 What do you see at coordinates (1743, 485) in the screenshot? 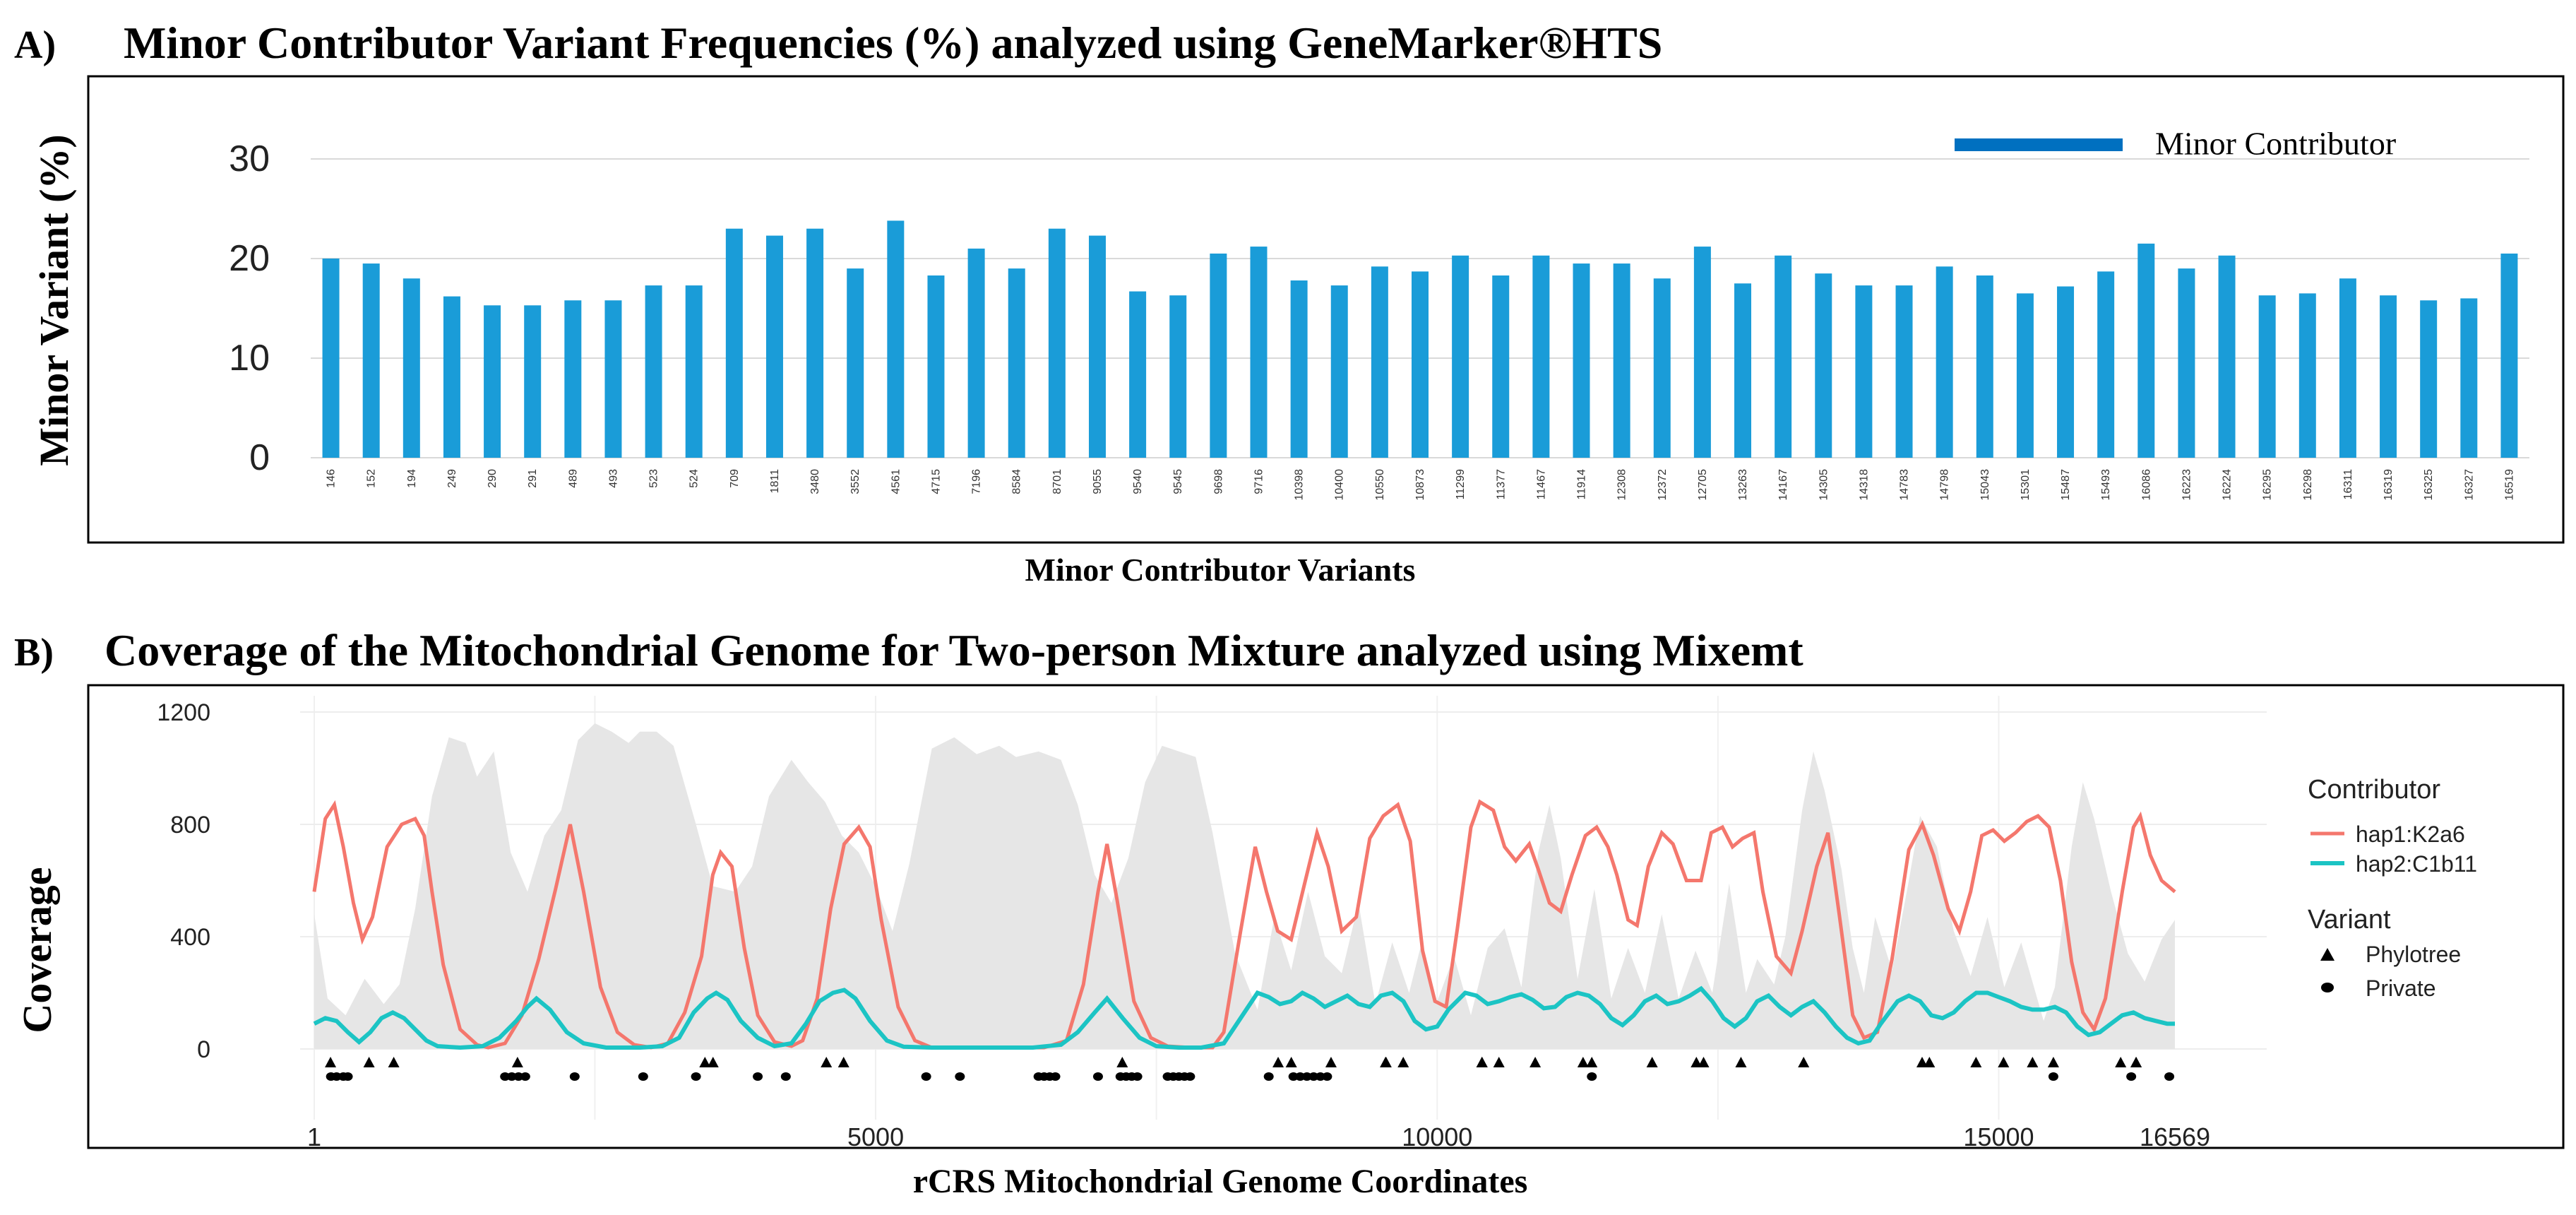
I see `a-x-tick-label: 13263` at bounding box center [1743, 485].